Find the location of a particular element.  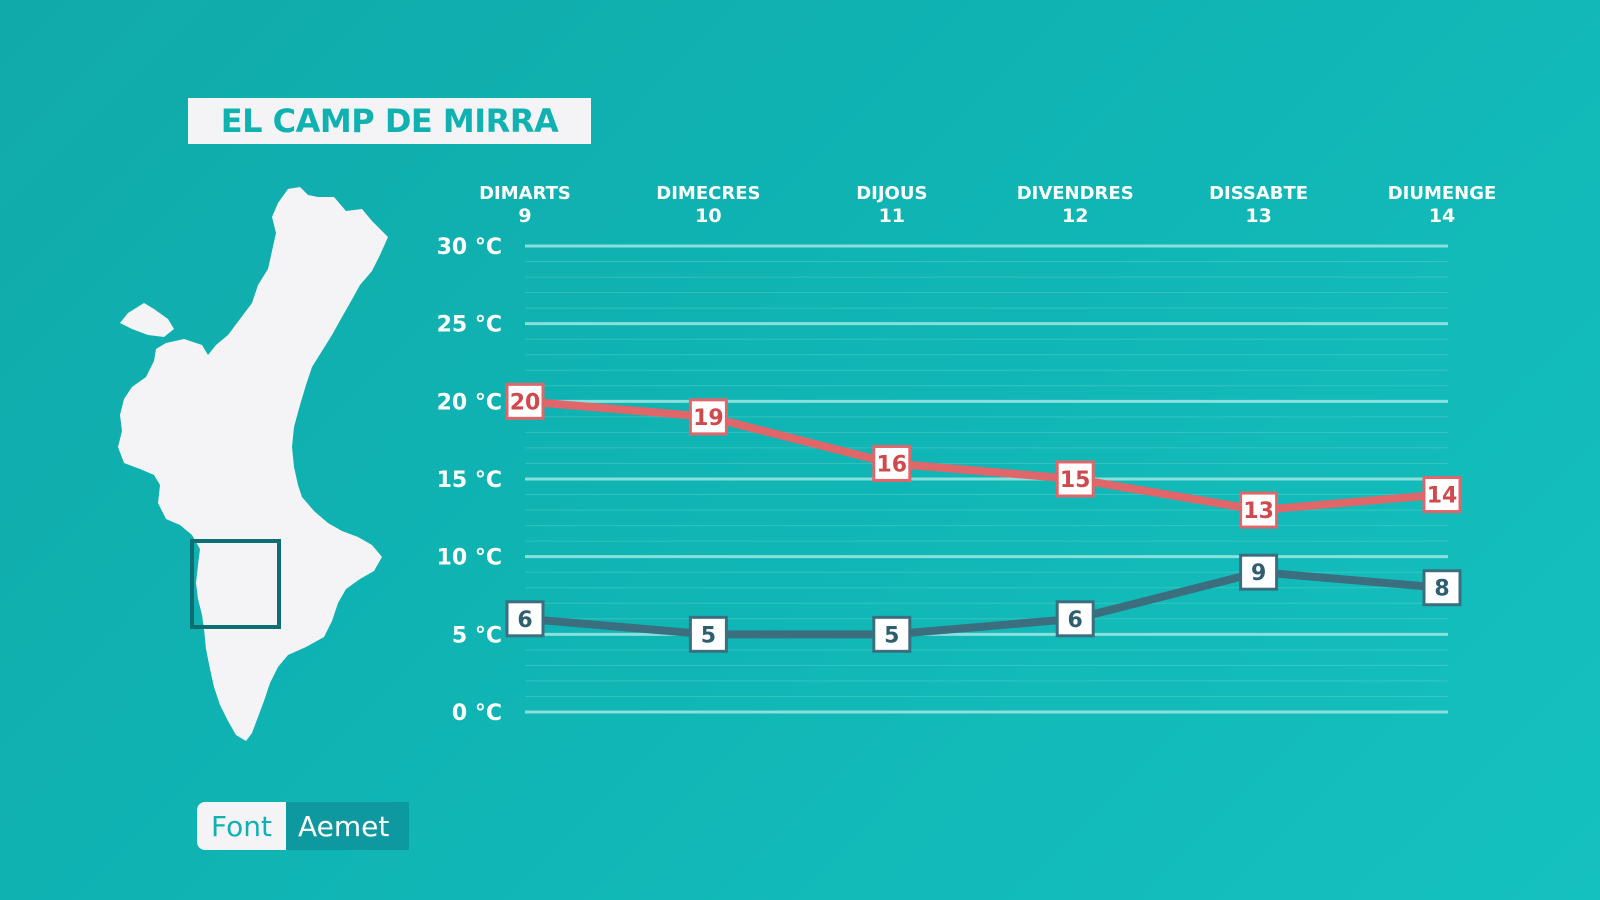

y-axis-ticks: 0 °C 5 °C 10 °C 15 °C 20 °C 25 °C 30 °C is located at coordinates (469, 480).